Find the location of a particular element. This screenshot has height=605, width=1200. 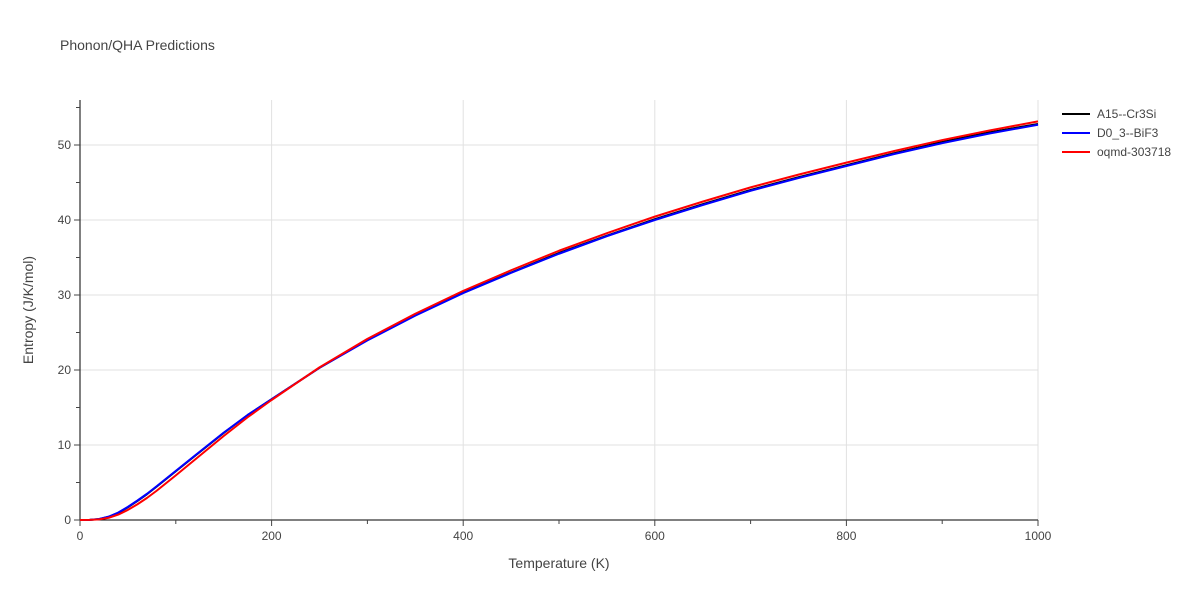

legend: A15--Cr3Si D0_3--BiF3 oqmd-303718 is located at coordinates (1116, 133).